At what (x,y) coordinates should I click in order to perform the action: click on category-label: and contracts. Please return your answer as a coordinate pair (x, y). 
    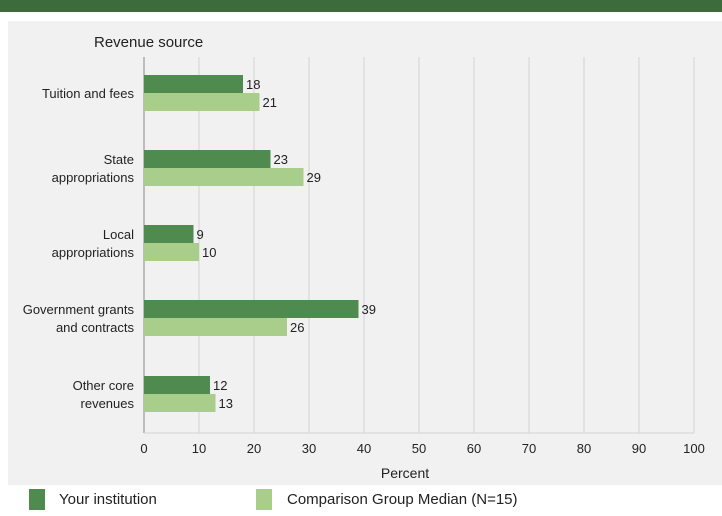
    Looking at the image, I should click on (95, 327).